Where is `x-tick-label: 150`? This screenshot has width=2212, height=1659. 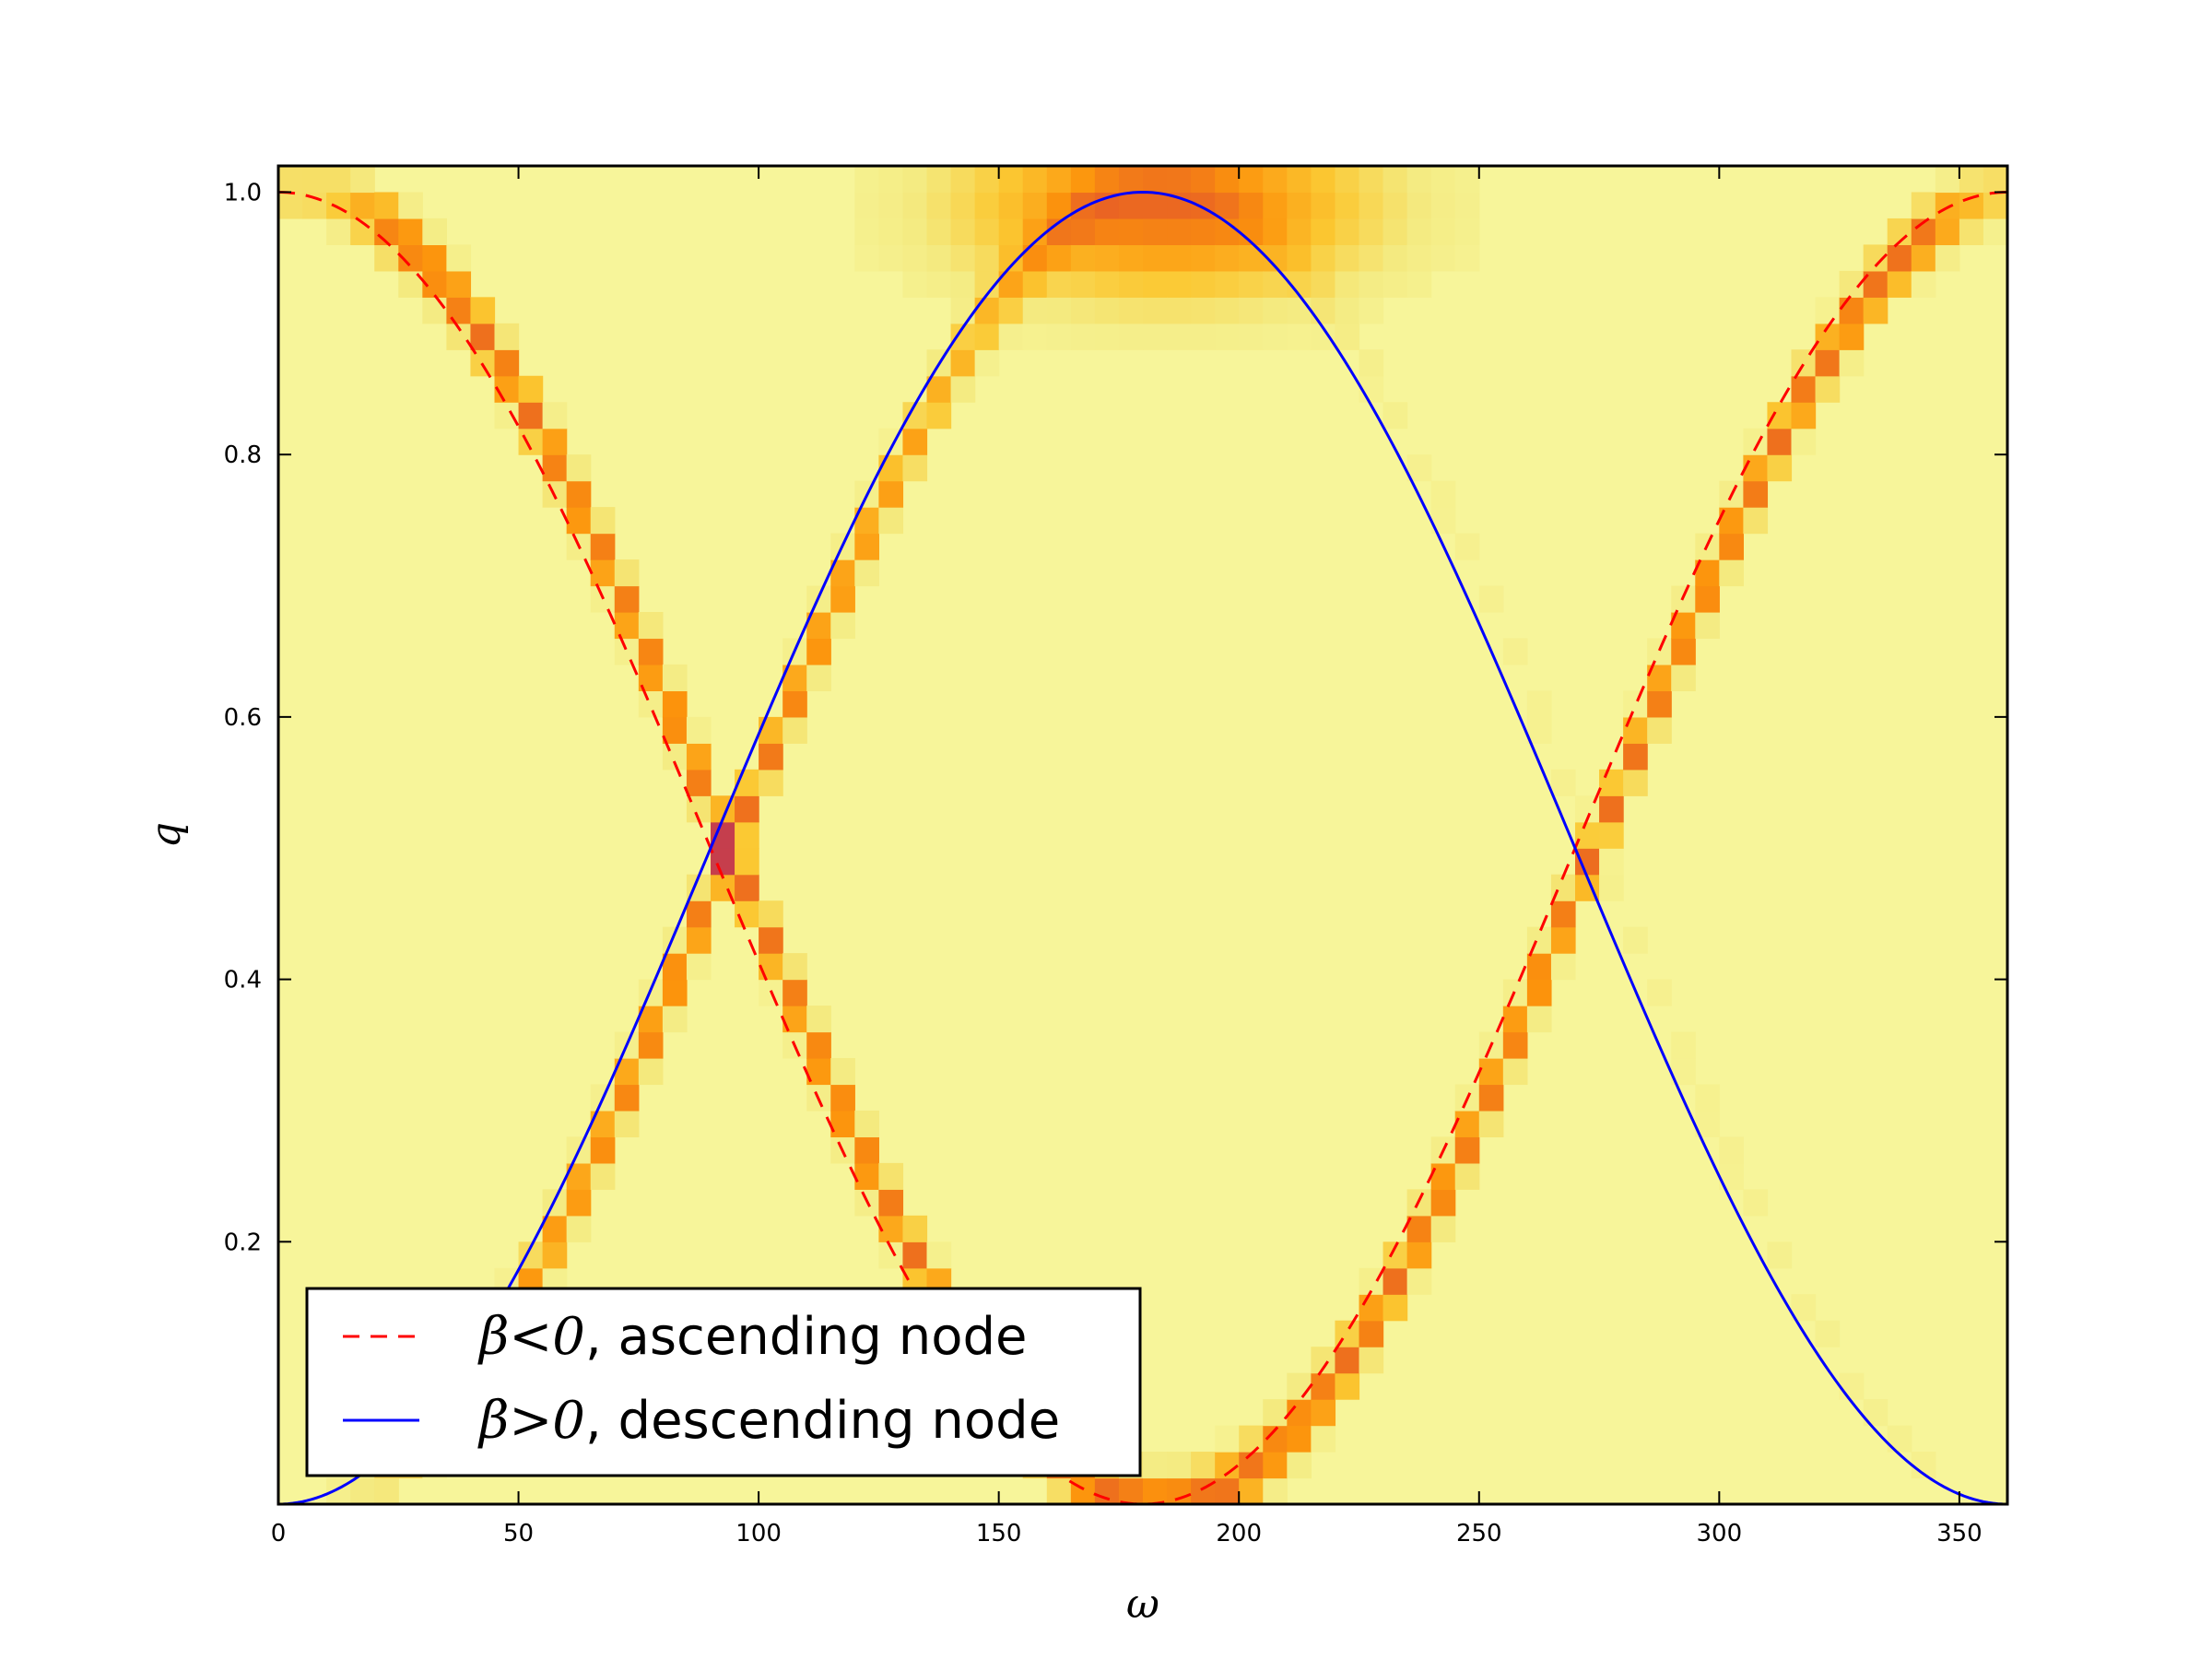
x-tick-label: 150 is located at coordinates (999, 1533).